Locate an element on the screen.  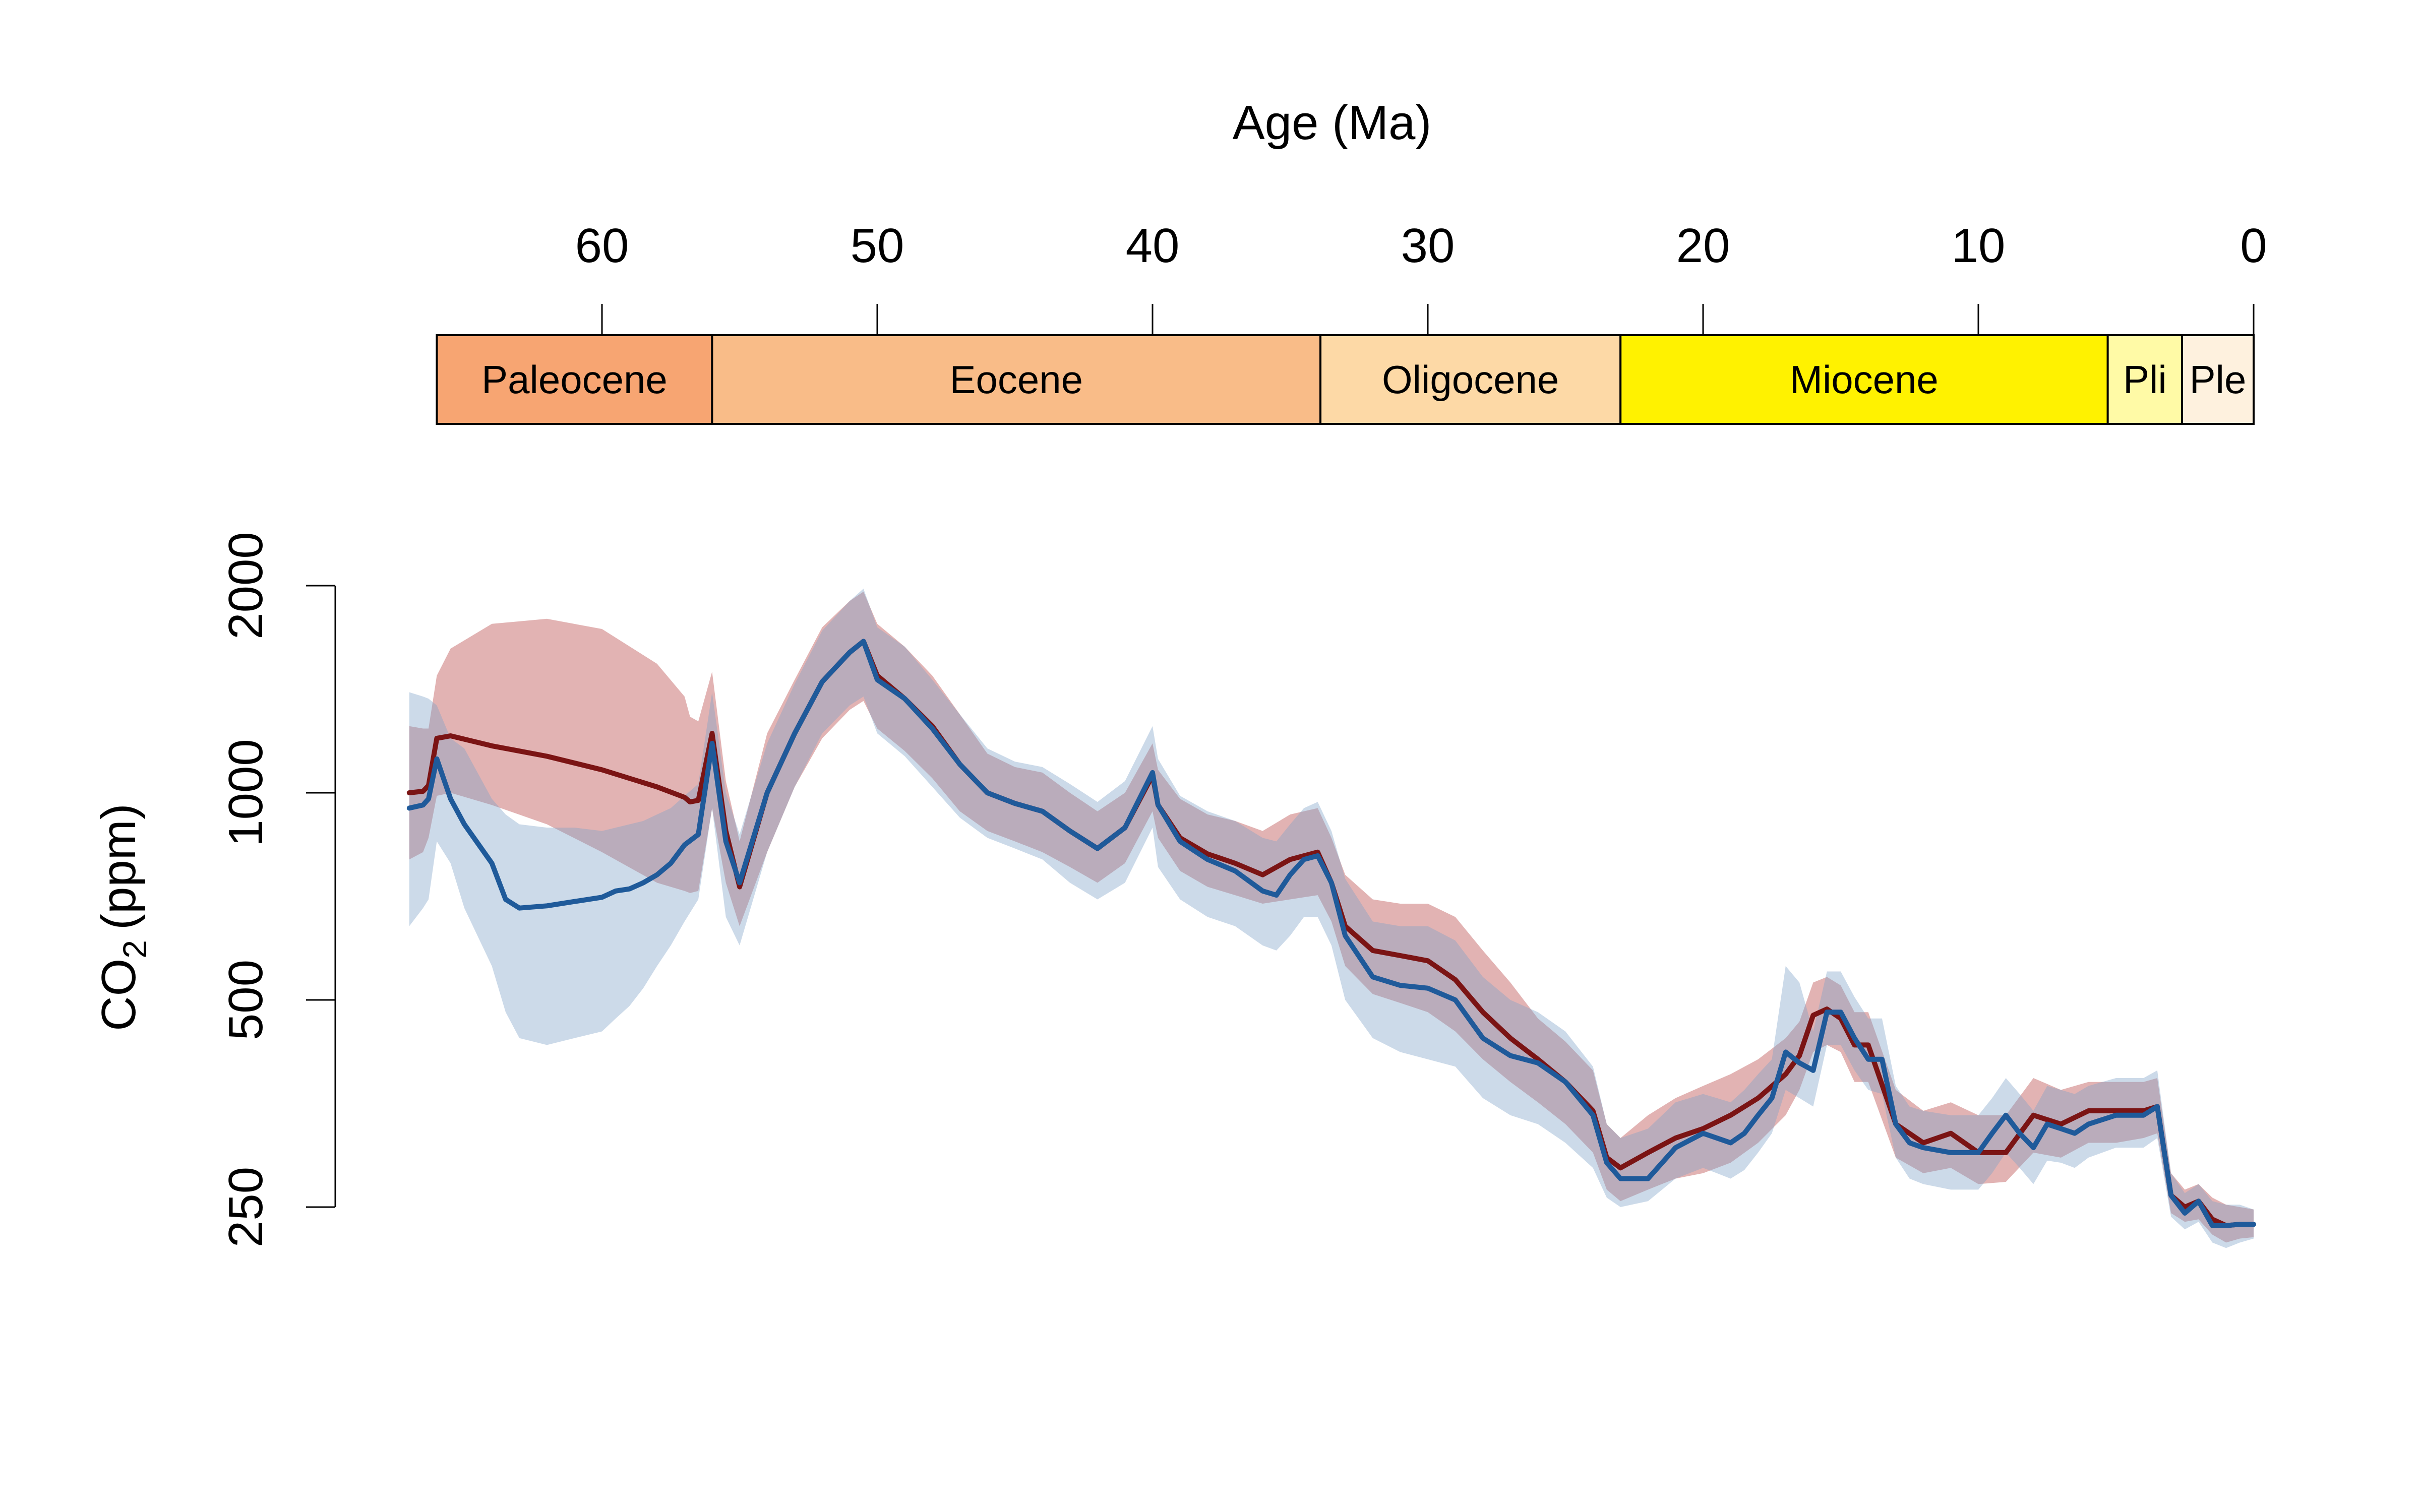
x-tick-label: 0 is located at coordinates (2253, 246).